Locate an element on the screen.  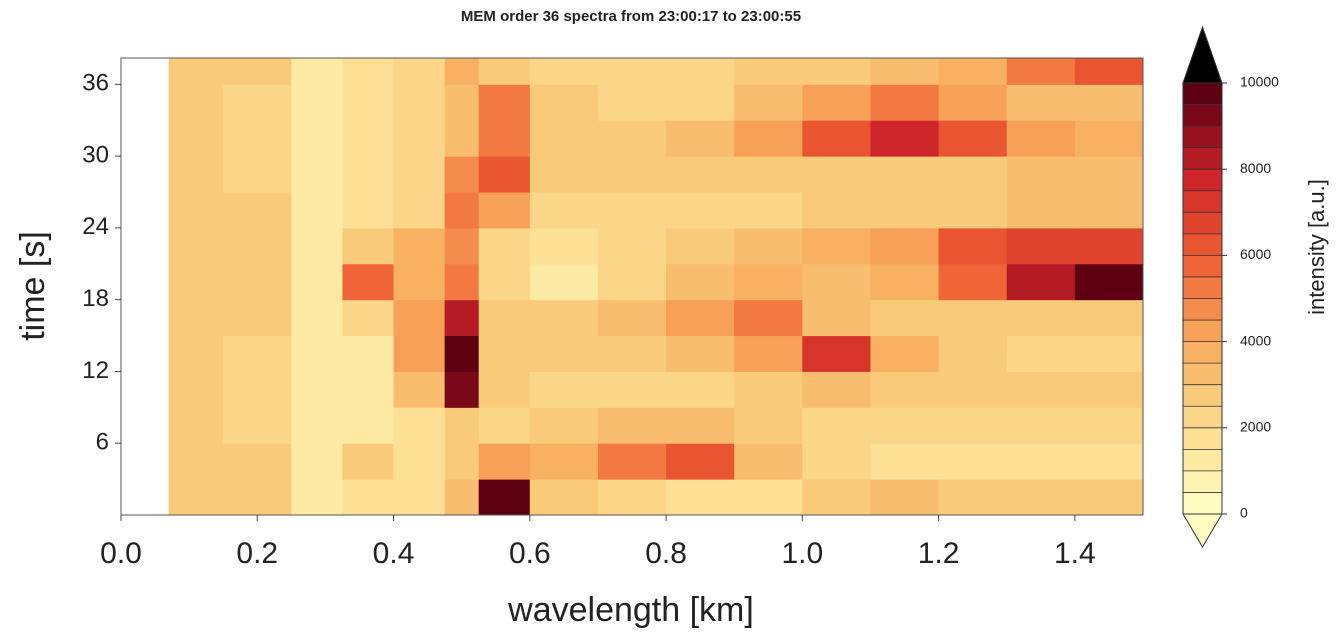
colorbar-tick-label: 4000 is located at coordinates (1255, 340).